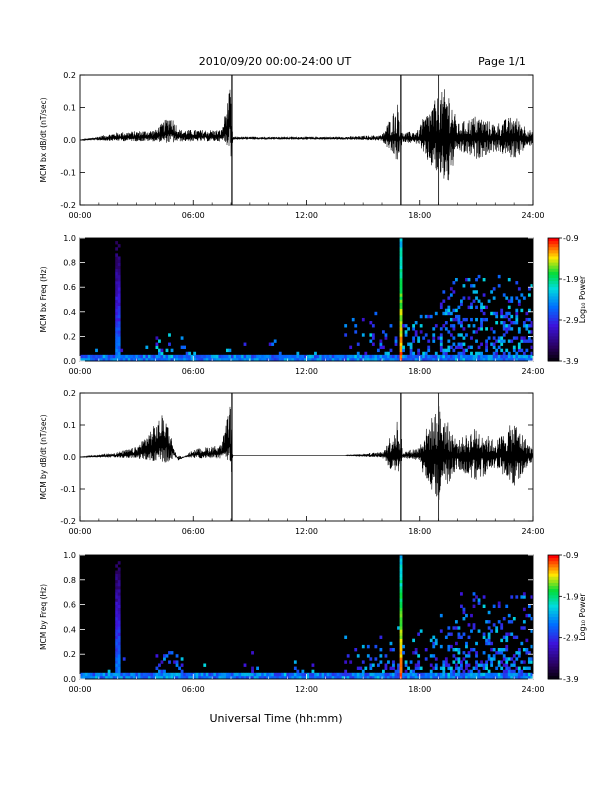 Image resolution: width=612 pixels, height=792 pixels. I want to click on y-tick-label: 0.4, so click(69, 629).